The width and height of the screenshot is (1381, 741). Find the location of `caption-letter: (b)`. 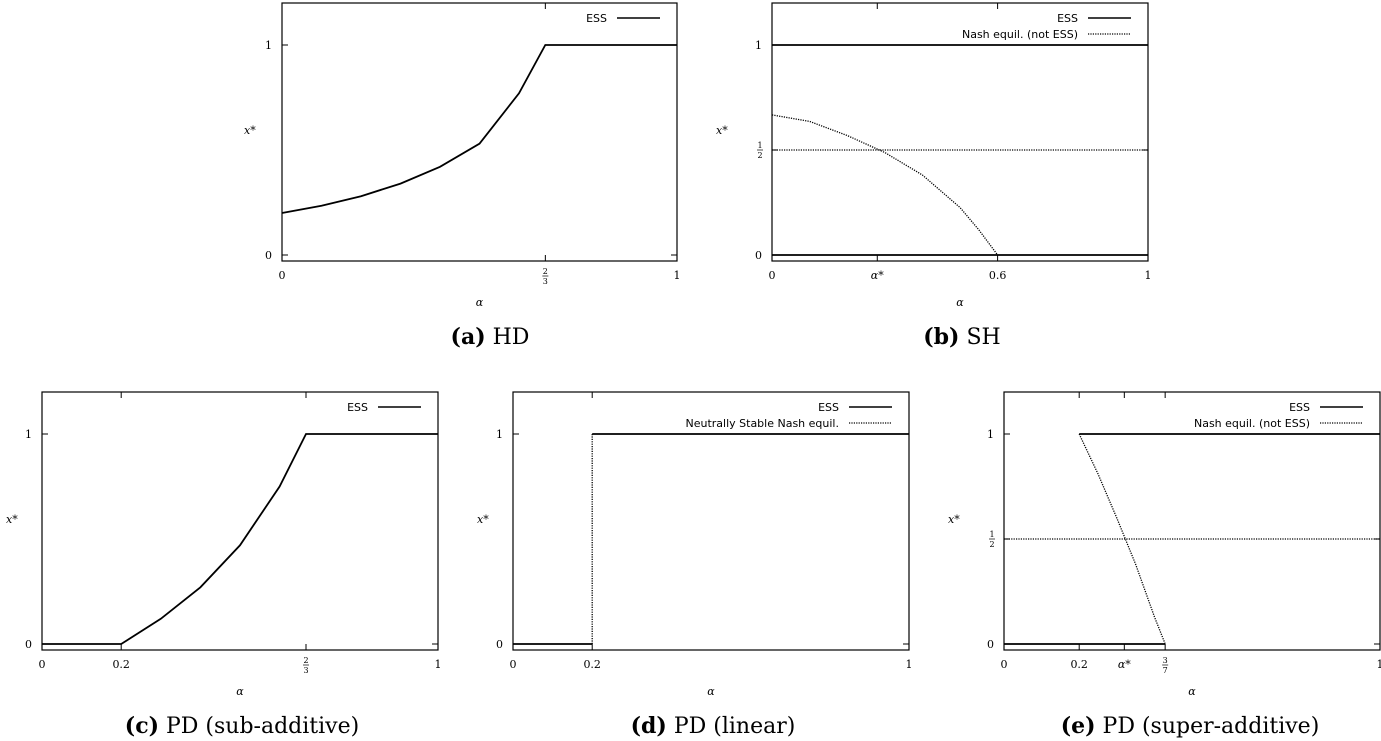

caption-letter: (b) is located at coordinates (941, 337).